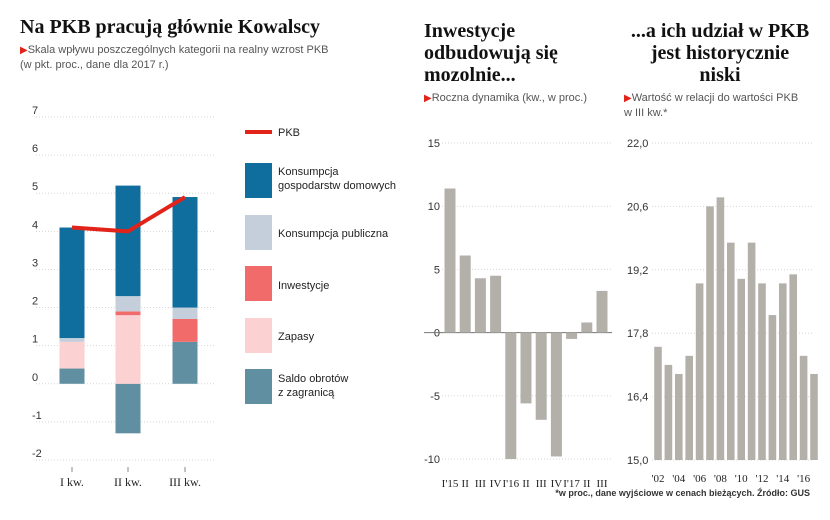 This screenshot has height=520, width=830. What do you see at coordinates (258, 180) in the screenshot?
I see `legend-consumption-swatch` at bounding box center [258, 180].